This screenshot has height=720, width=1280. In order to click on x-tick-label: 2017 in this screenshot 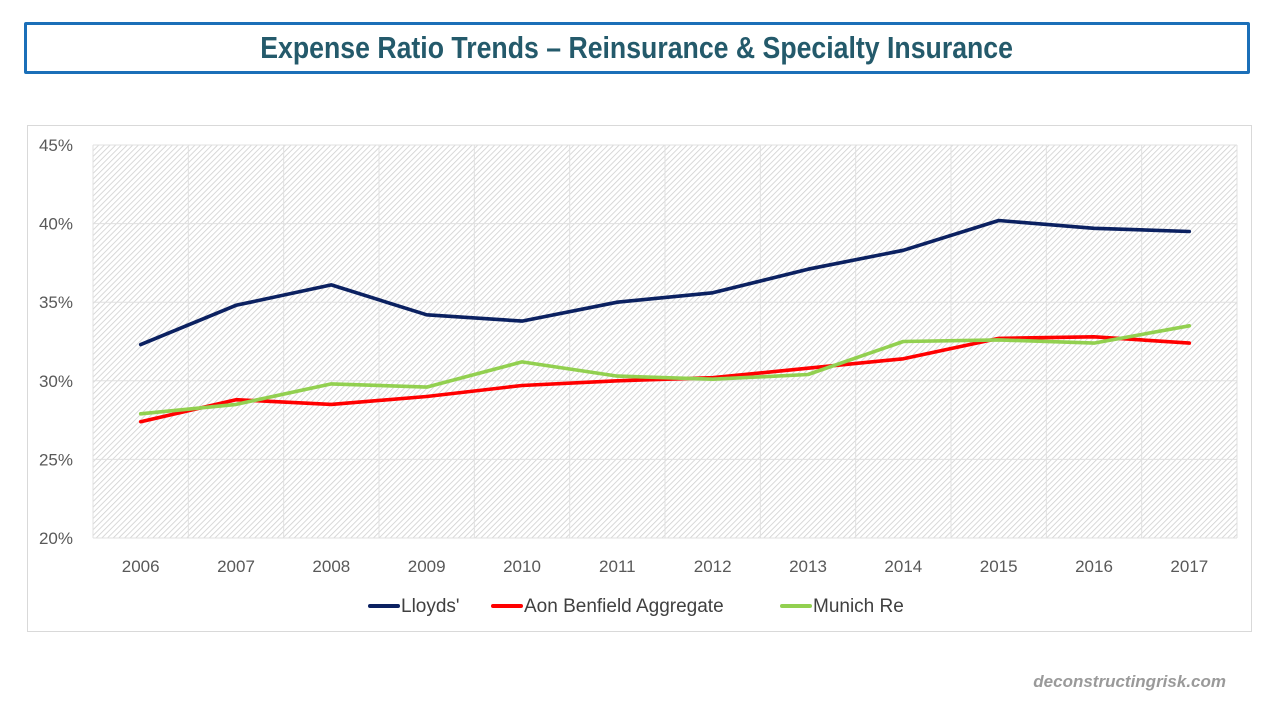, I will do `click(1189, 566)`.